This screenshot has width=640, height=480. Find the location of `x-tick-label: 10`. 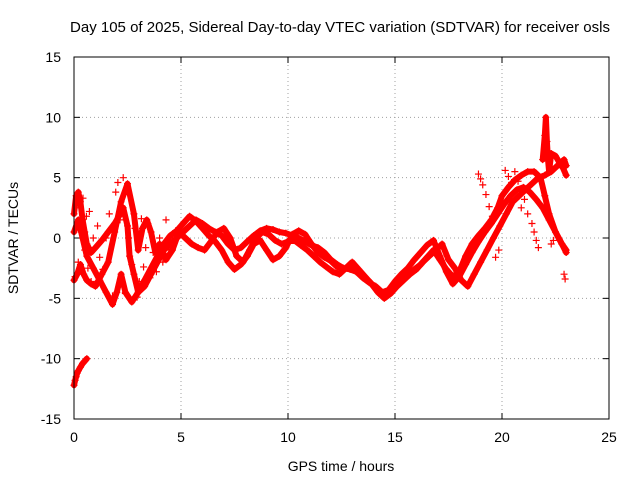

x-tick-label: 10 is located at coordinates (288, 437).